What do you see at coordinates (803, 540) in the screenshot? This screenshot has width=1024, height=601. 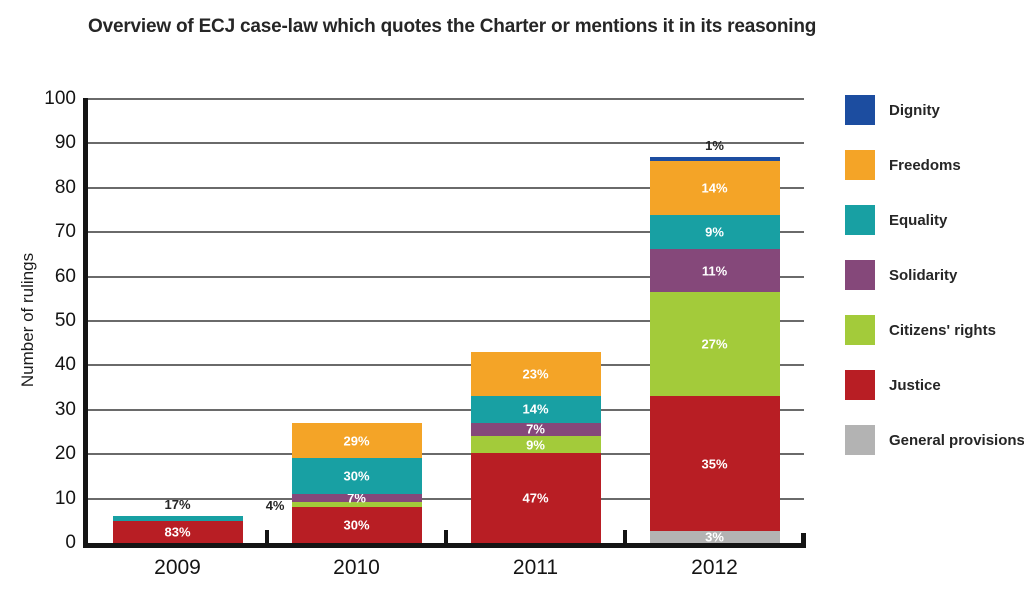 I see `x-axis-end-tick` at bounding box center [803, 540].